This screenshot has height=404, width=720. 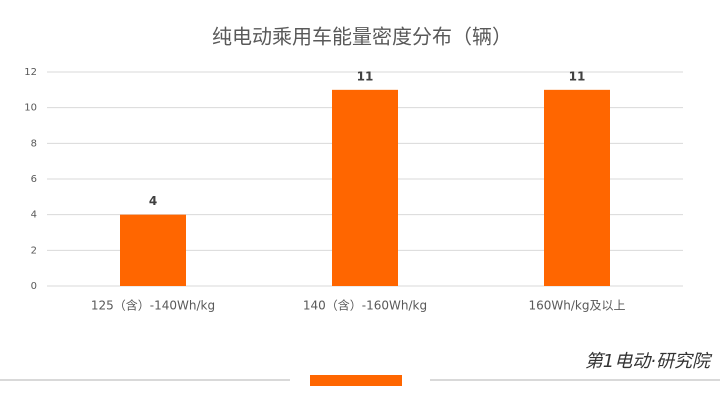 I want to click on x-tick-label: 160Wh/kg及以上, so click(x=577, y=306).